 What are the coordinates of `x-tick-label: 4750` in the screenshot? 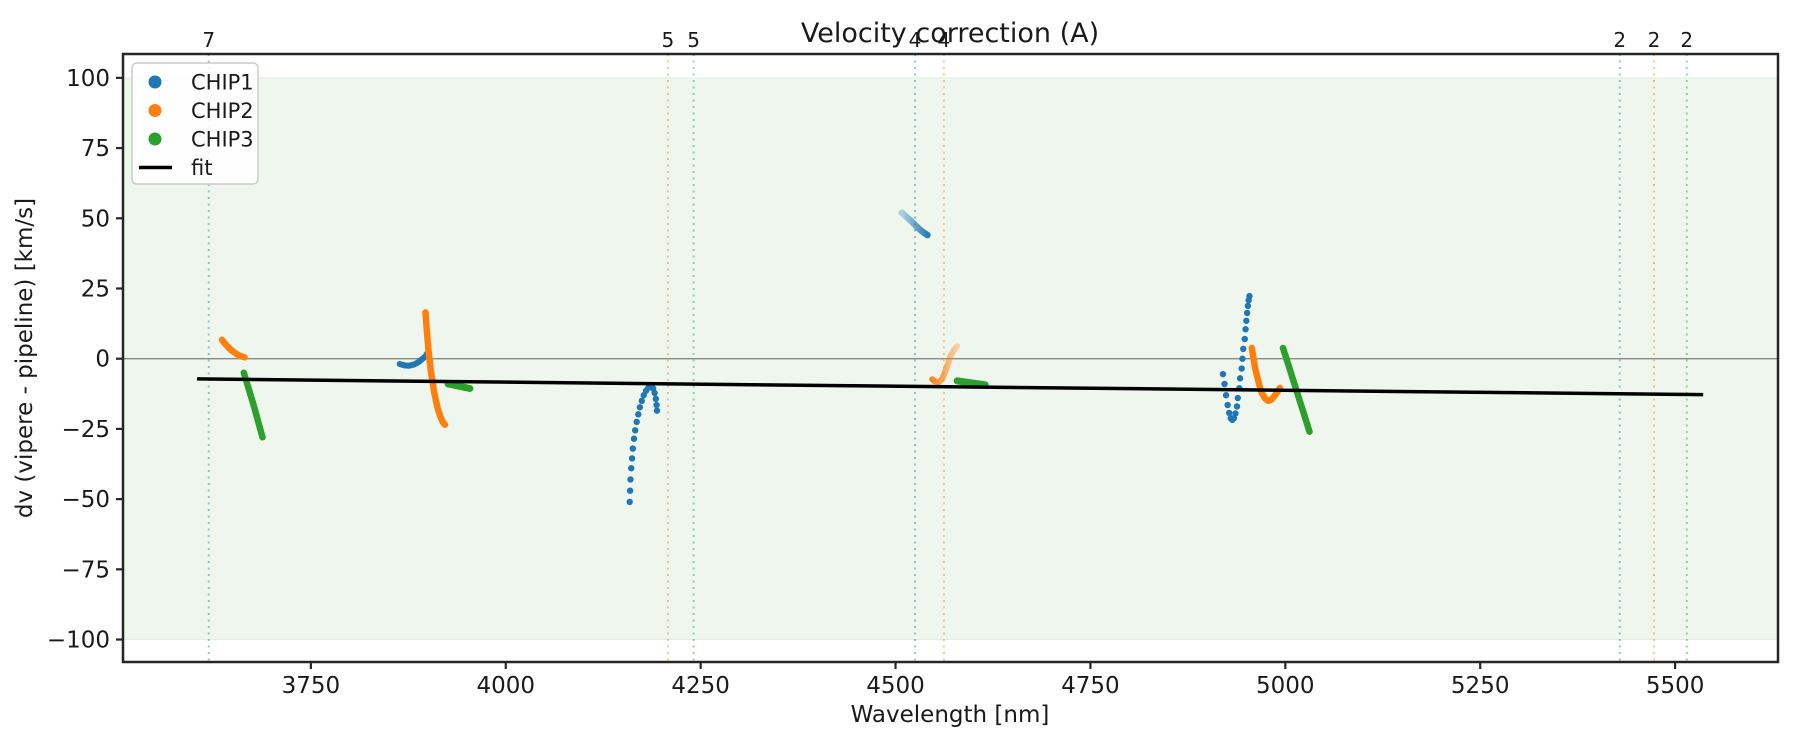 It's located at (1090, 686).